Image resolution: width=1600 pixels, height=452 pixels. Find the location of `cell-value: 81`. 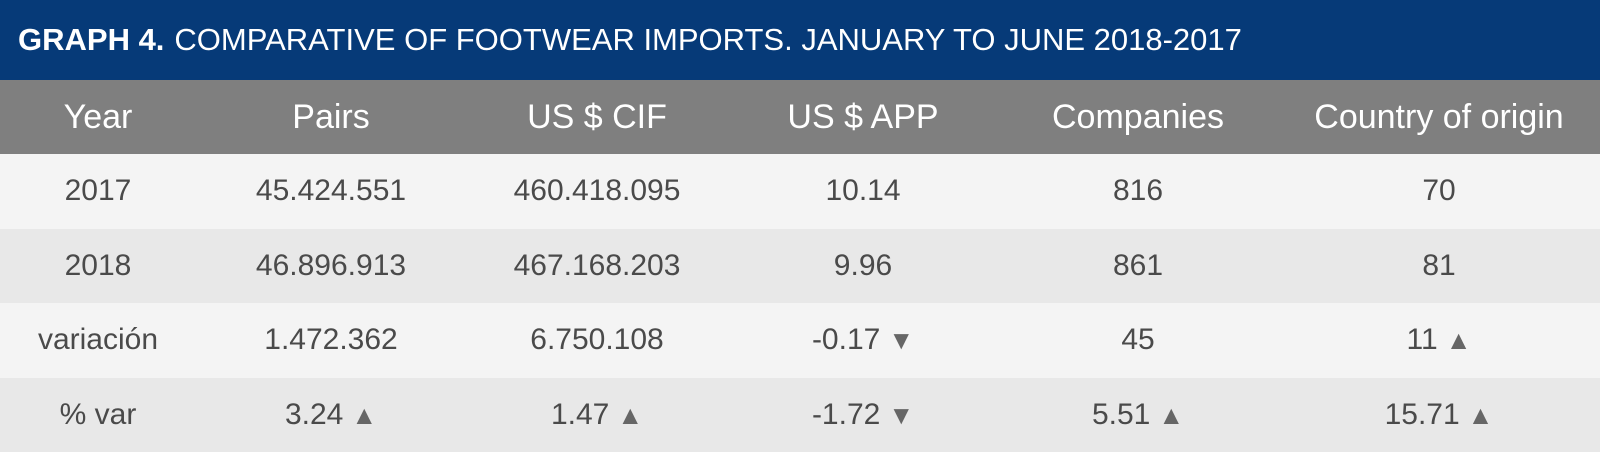

cell-value: 81 is located at coordinates (1439, 265).